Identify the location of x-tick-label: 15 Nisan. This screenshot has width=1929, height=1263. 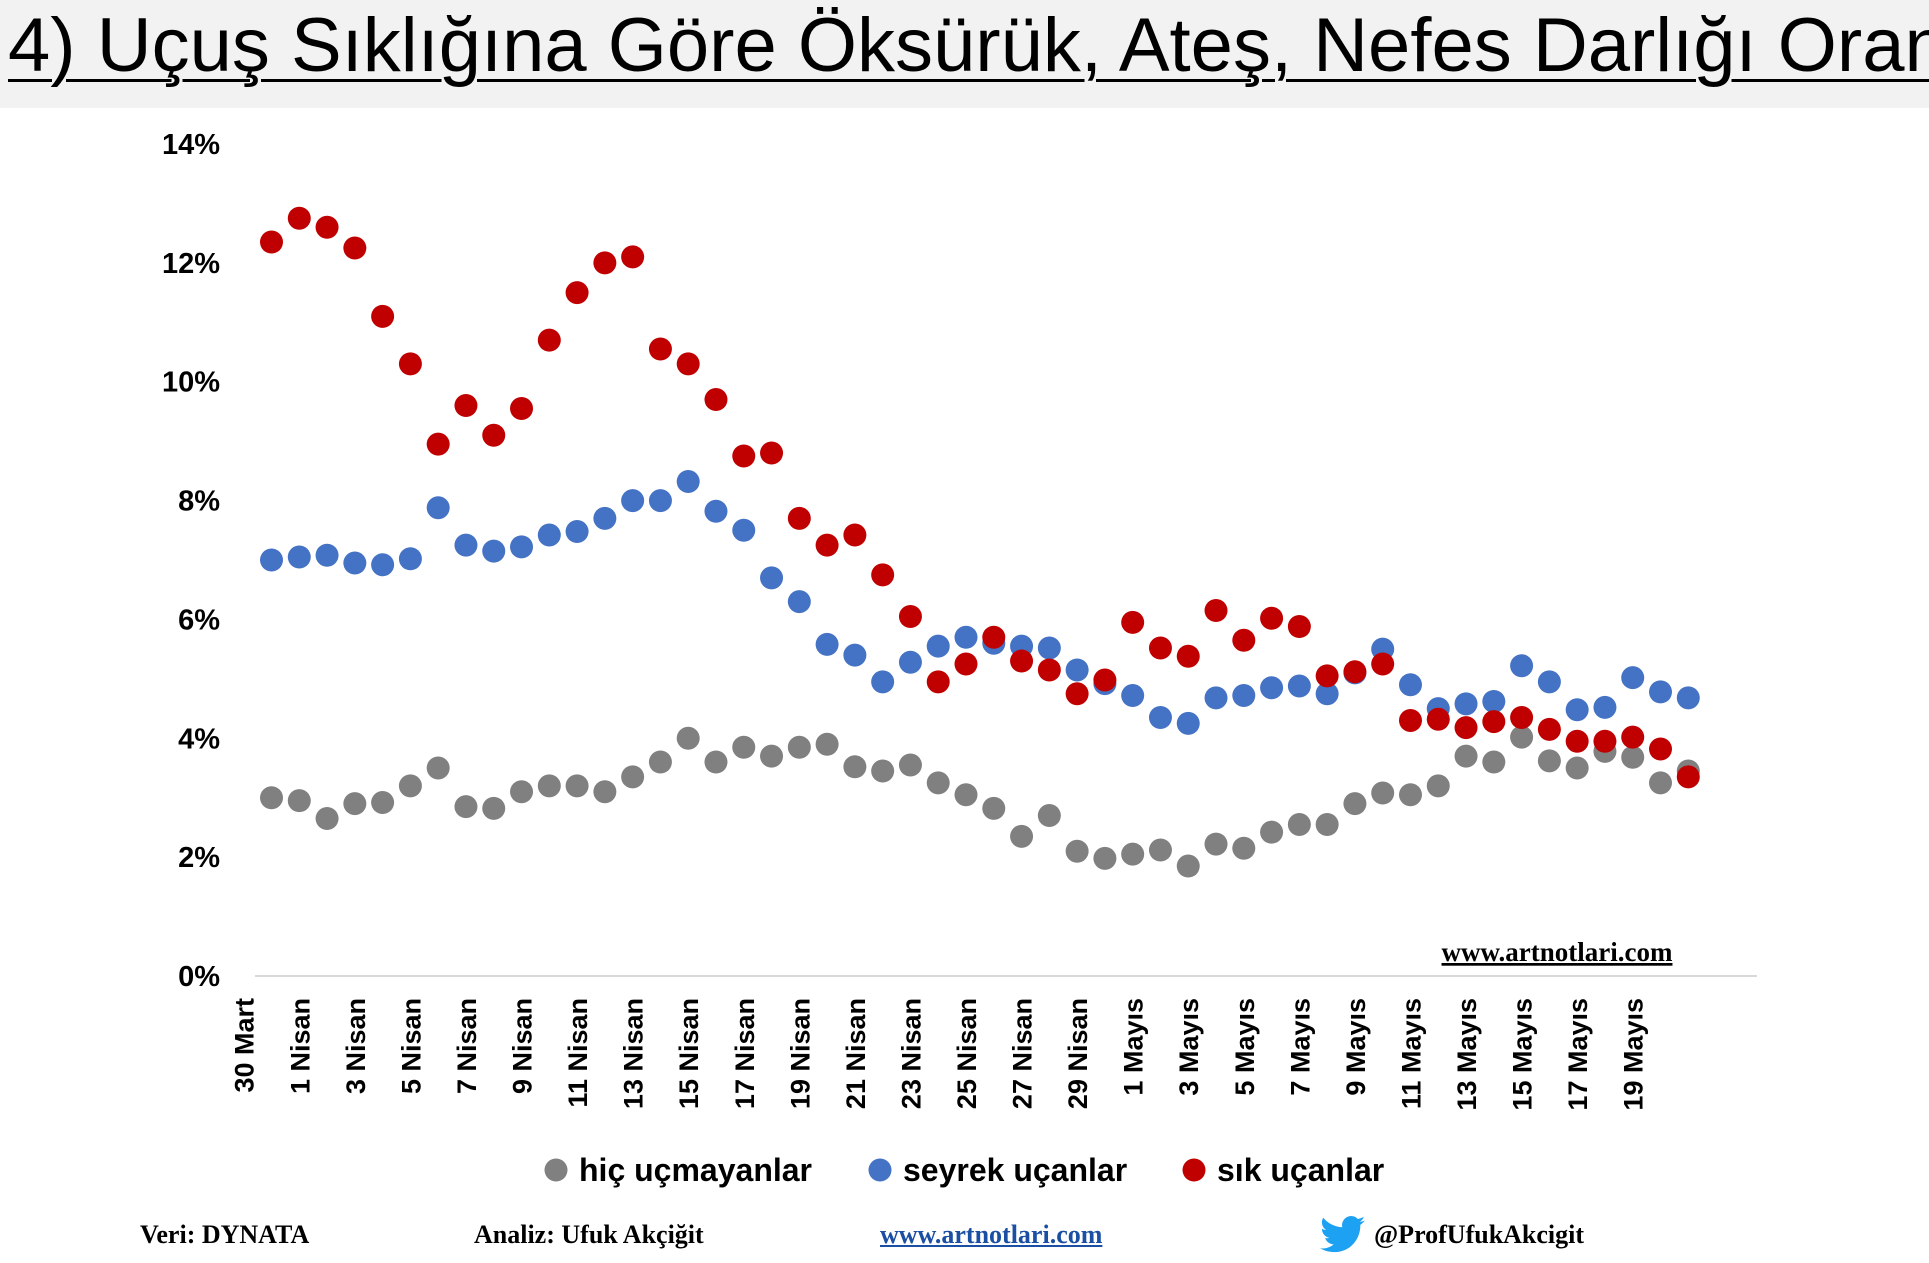
(689, 1053).